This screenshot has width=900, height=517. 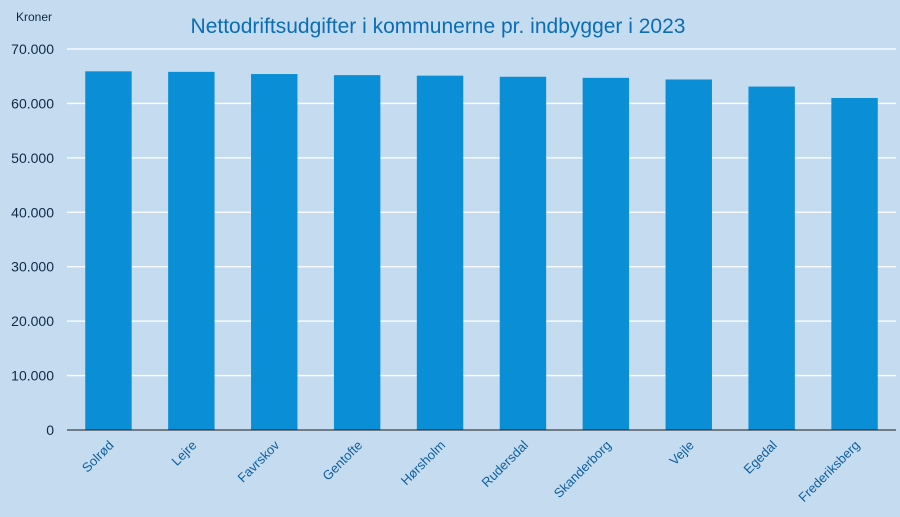 I want to click on y-tick-label: 10.000, so click(x=32, y=376).